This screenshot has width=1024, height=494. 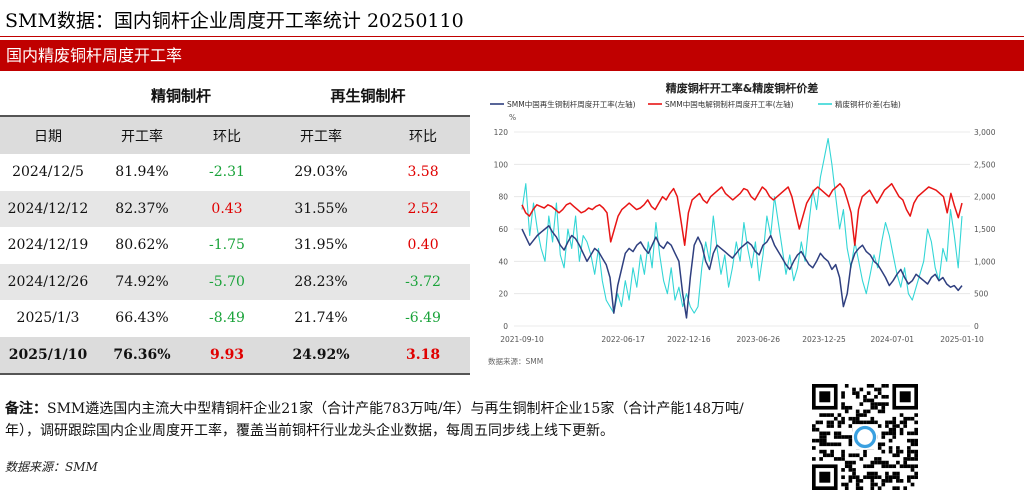 What do you see at coordinates (423, 355) in the screenshot?
I see `cell-recycled-change: 3.18` at bounding box center [423, 355].